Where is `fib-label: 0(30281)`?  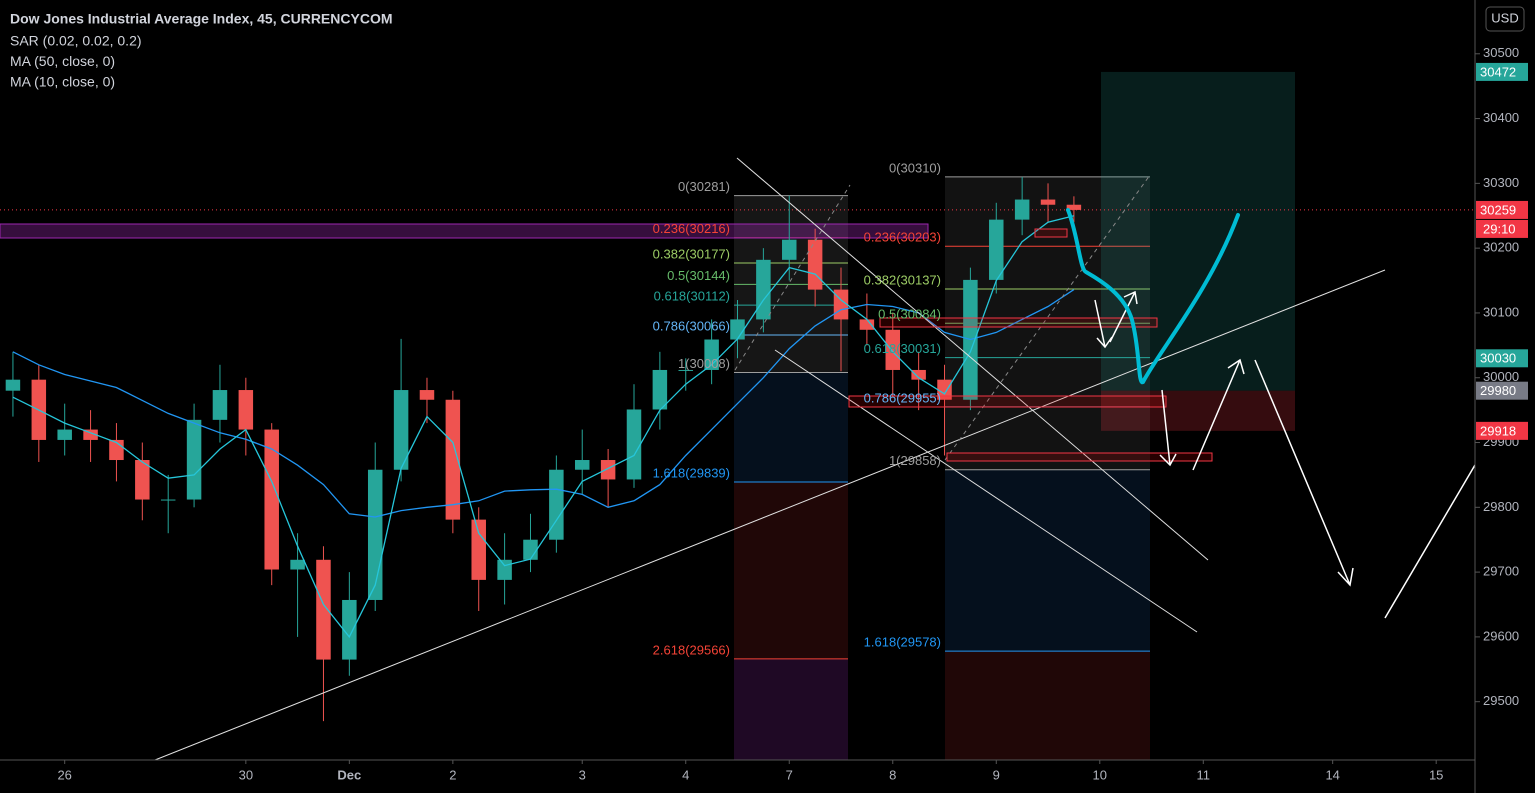 fib-label: 0(30281) is located at coordinates (704, 186).